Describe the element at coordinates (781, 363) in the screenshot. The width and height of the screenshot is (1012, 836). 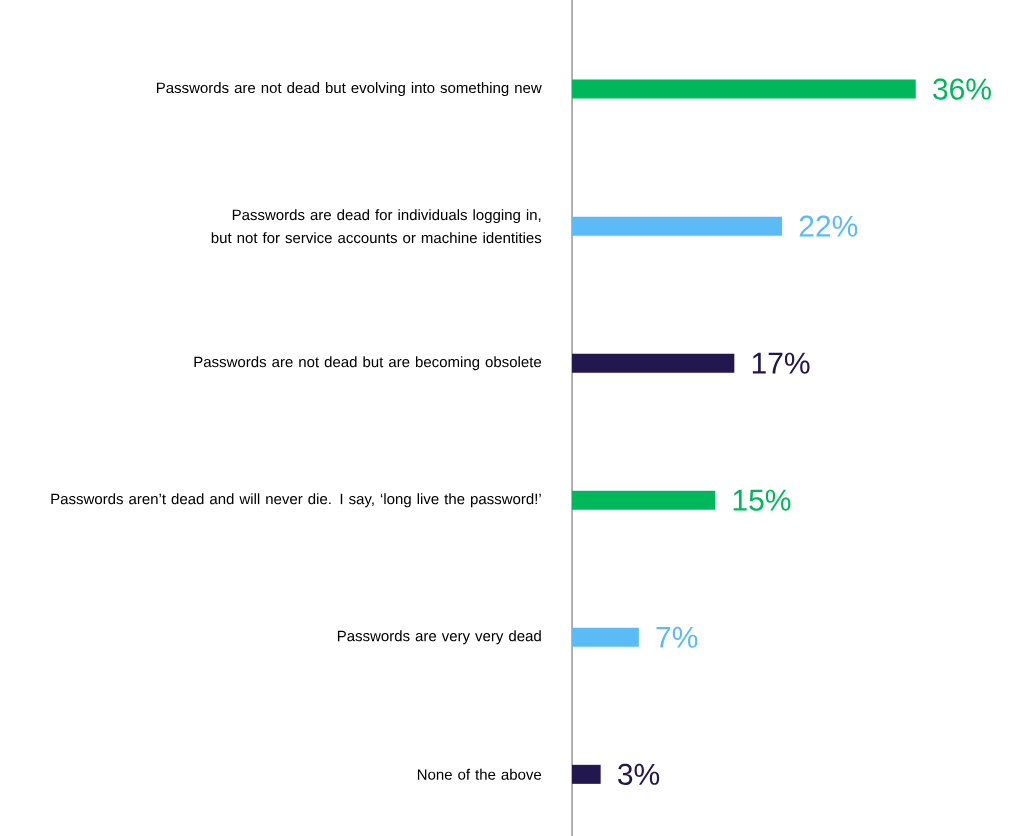
I see `data-label: 17%` at that location.